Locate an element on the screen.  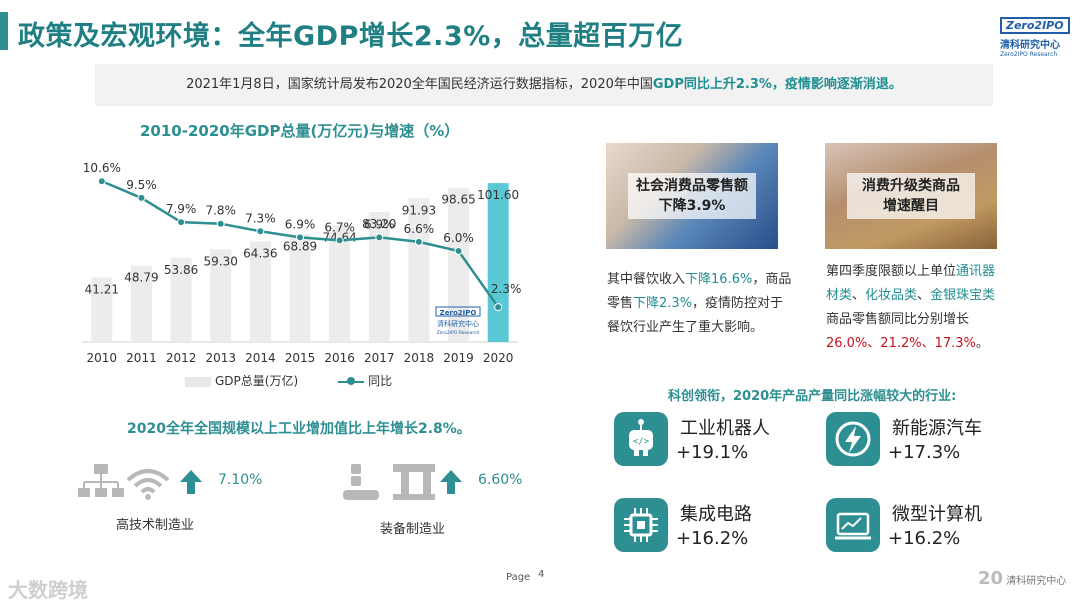
logo-box: Zero2IPO is located at coordinates (1035, 25).